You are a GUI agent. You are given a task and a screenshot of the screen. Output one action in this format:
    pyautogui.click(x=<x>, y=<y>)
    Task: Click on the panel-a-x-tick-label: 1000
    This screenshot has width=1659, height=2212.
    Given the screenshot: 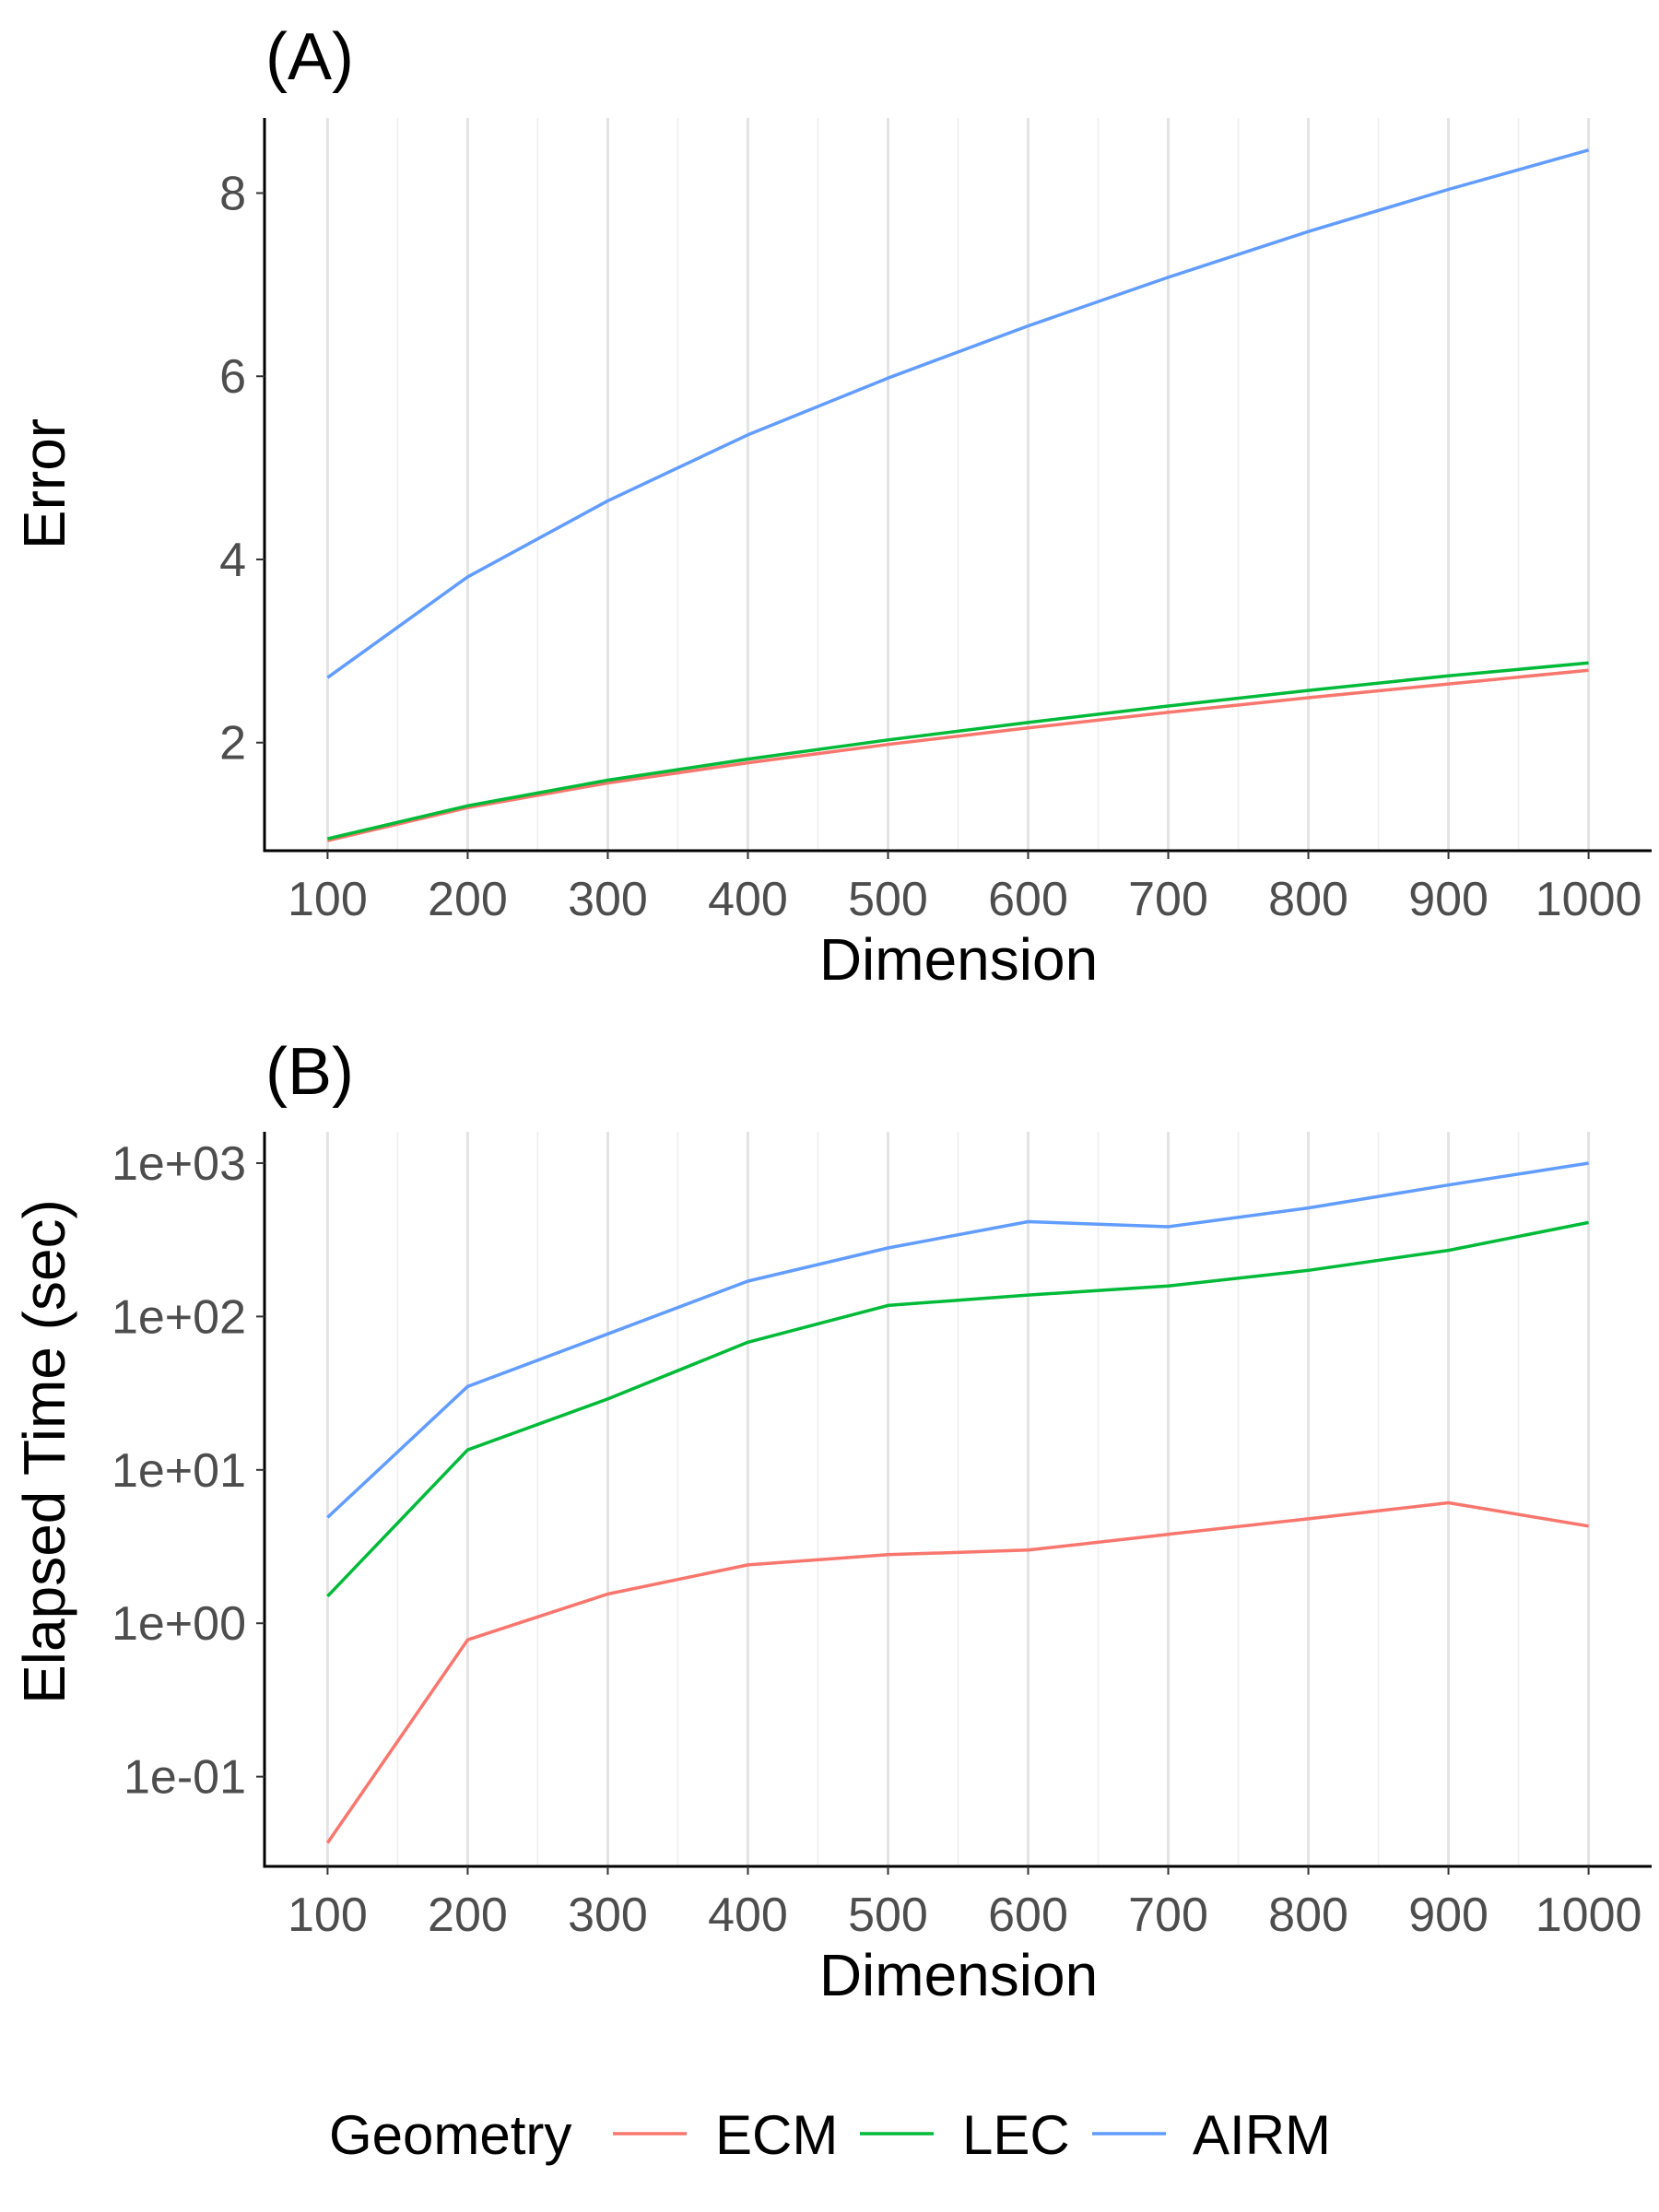 What is the action you would take?
    pyautogui.click(x=1588, y=899)
    